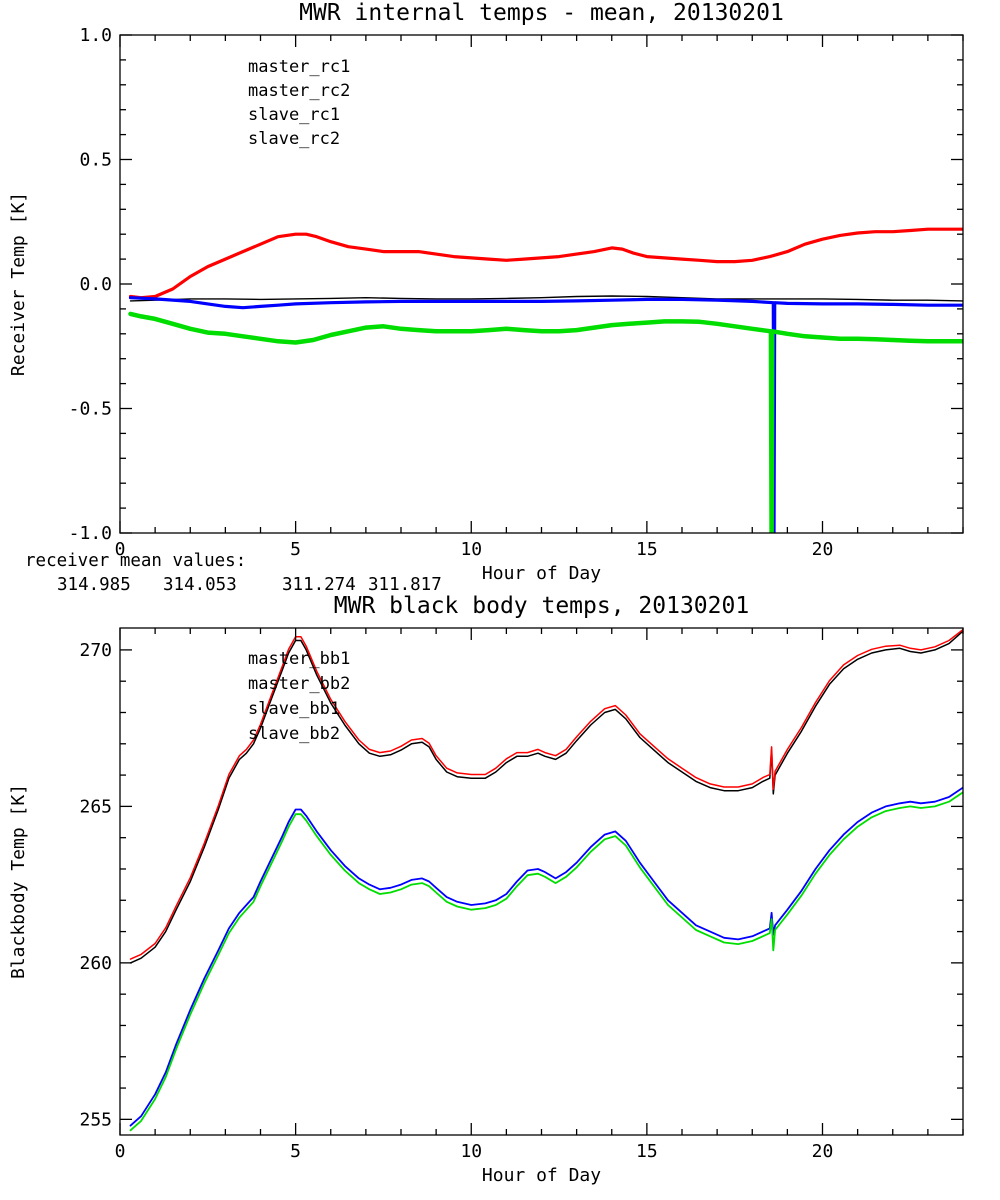 This screenshot has width=1000, height=1200. What do you see at coordinates (90, 409) in the screenshot?
I see `receiver-y-tick-label: -0.5` at bounding box center [90, 409].